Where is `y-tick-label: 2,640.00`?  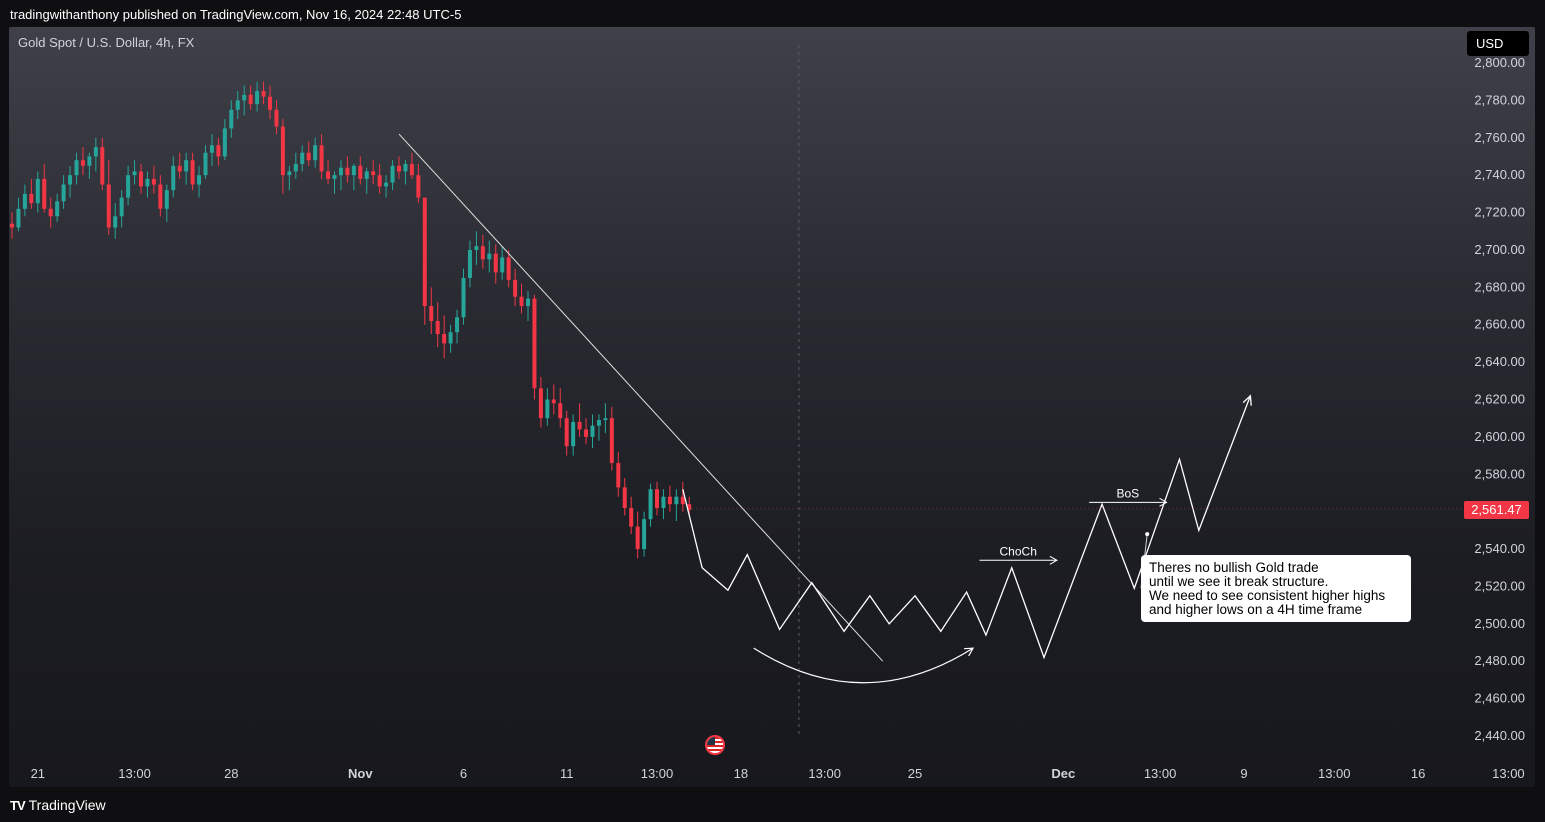 y-tick-label: 2,640.00 is located at coordinates (1499, 361).